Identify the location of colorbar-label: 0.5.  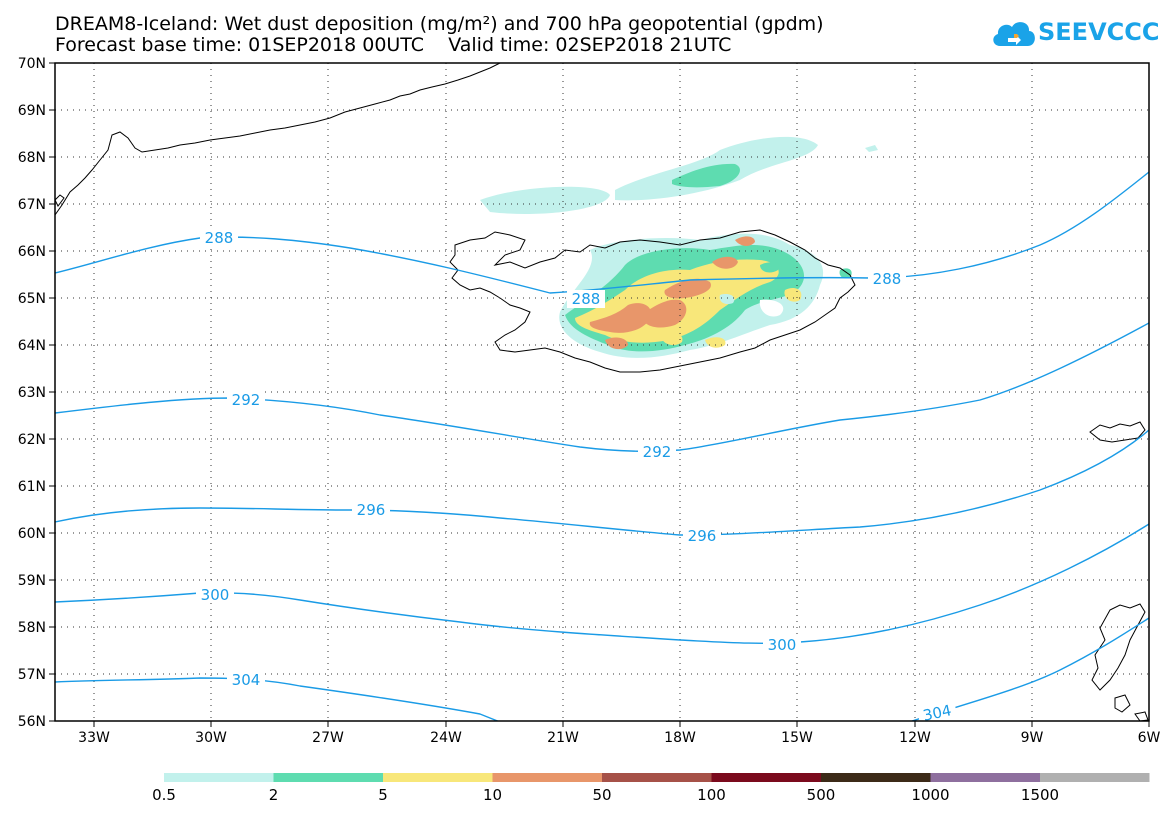
(164, 795).